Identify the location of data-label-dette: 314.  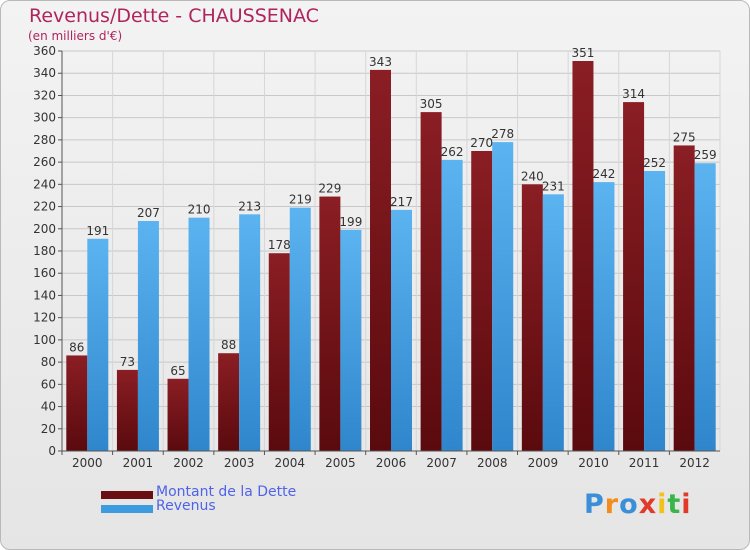
(633, 94).